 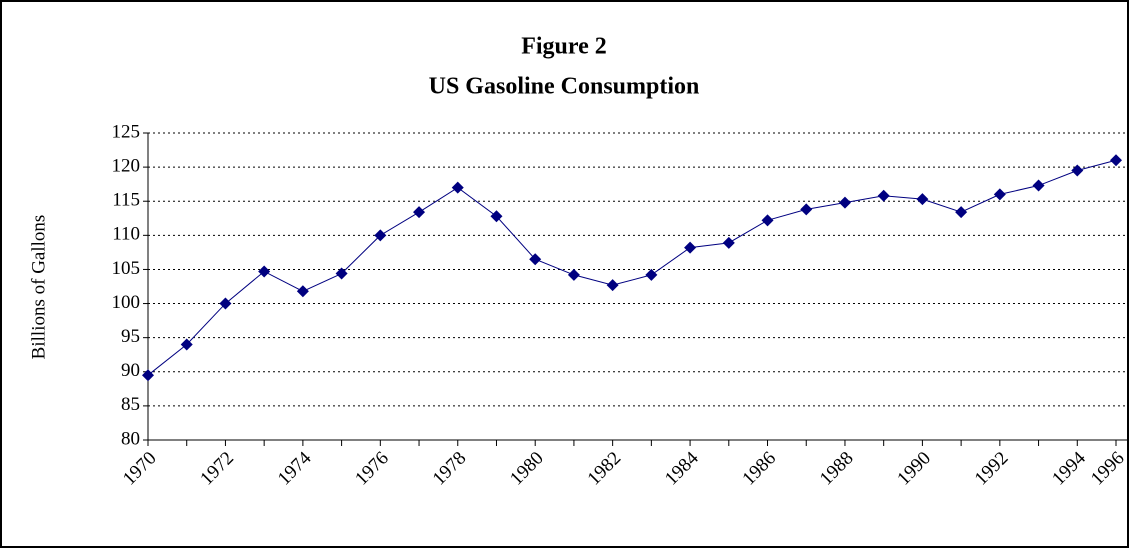 I want to click on y-tick-label: 95, so click(x=130, y=336).